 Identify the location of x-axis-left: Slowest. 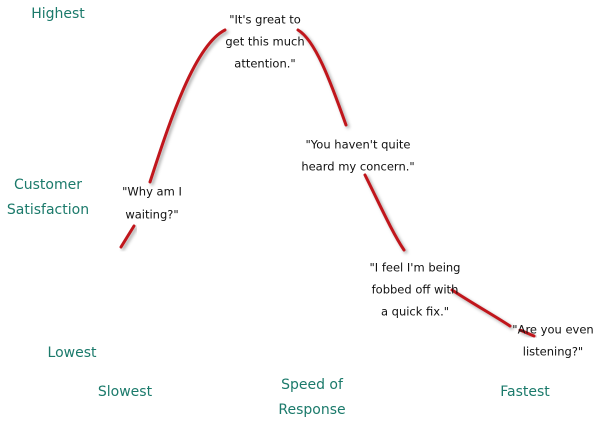
(125, 392).